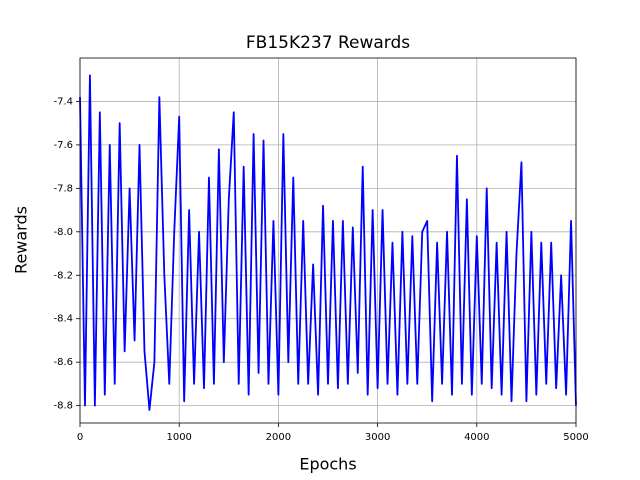  Describe the element at coordinates (63, 232) in the screenshot. I see `y-tick-label: -8.0` at that location.